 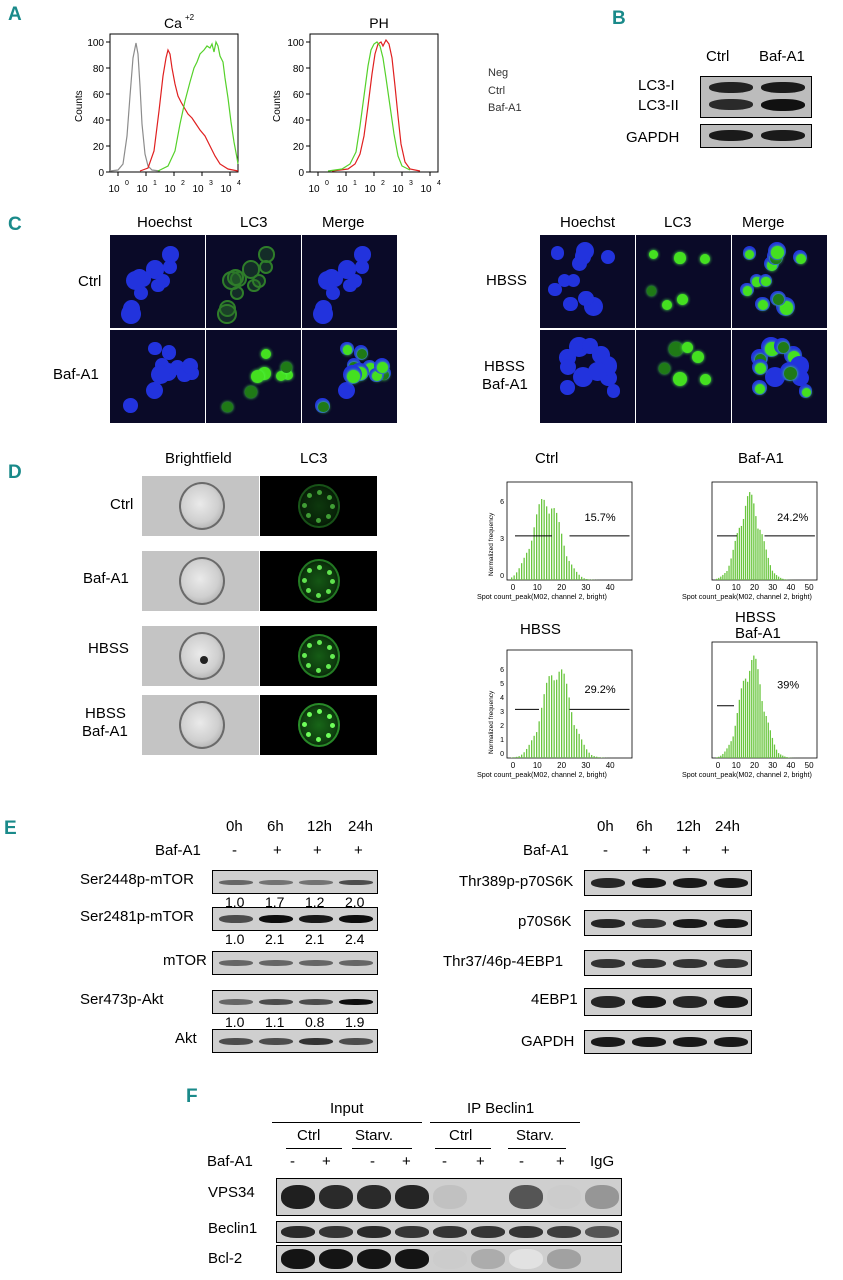 What do you see at coordinates (315, 1022) in the screenshot?
I see `e-ratio: 0.8` at bounding box center [315, 1022].